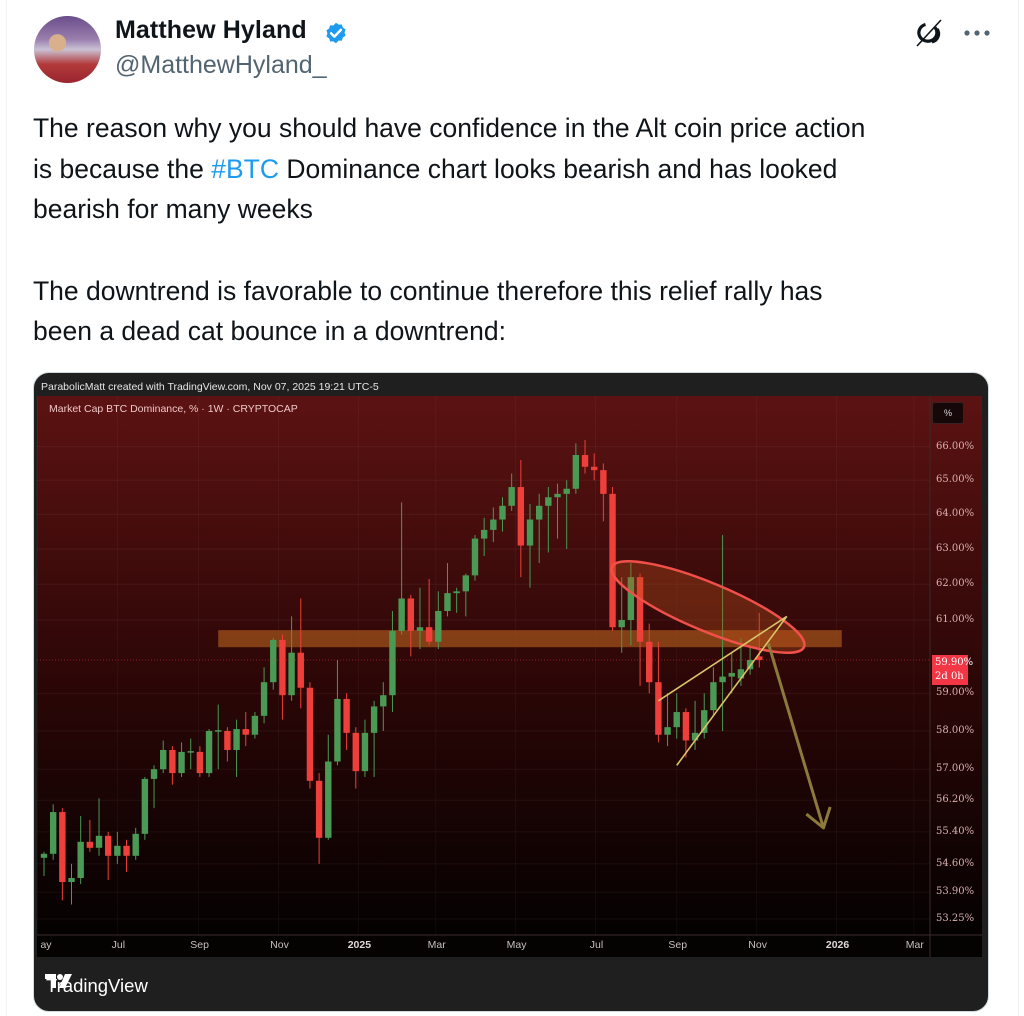  Describe the element at coordinates (948, 413) in the screenshot. I see `scale-percent-button: %` at that location.